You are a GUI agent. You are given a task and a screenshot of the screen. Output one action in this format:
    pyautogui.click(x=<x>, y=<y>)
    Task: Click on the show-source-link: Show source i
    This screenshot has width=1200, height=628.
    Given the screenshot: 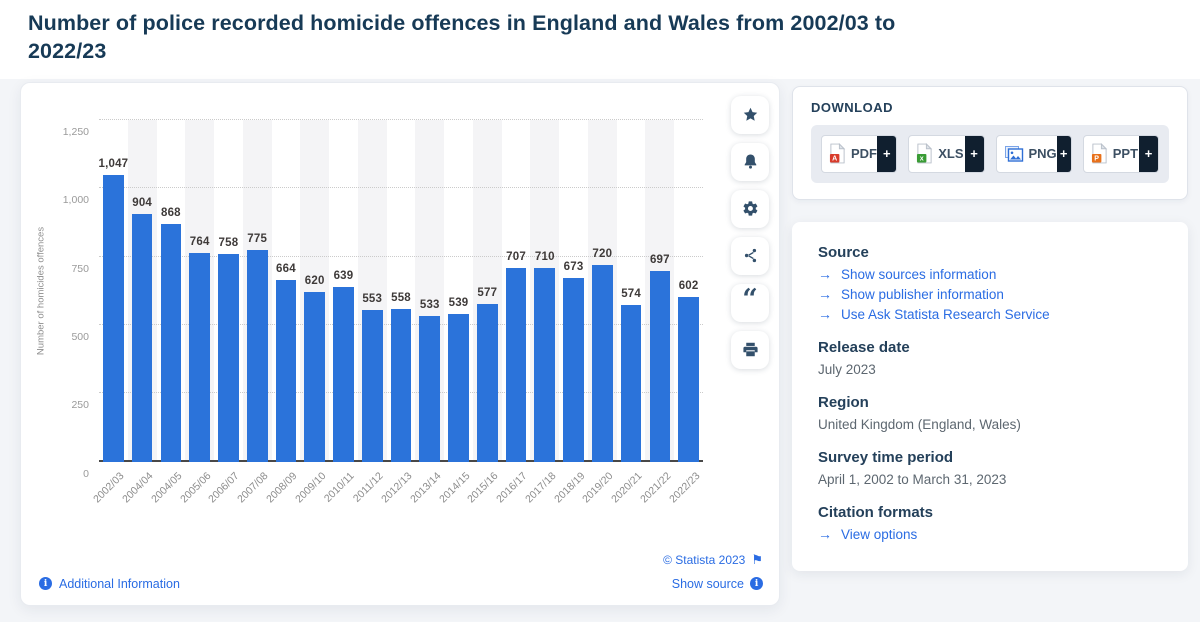 What is the action you would take?
    pyautogui.click(x=717, y=584)
    